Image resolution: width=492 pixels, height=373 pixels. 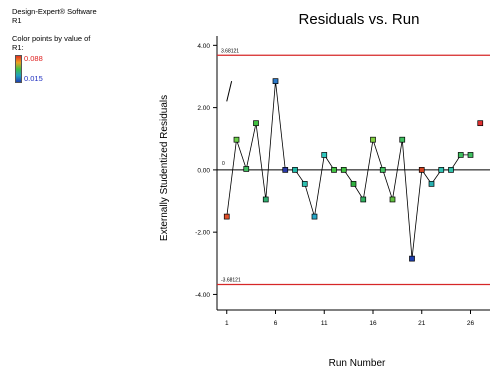 What do you see at coordinates (202, 233) in the screenshot?
I see `y-tick-label: -2.00` at bounding box center [202, 233].